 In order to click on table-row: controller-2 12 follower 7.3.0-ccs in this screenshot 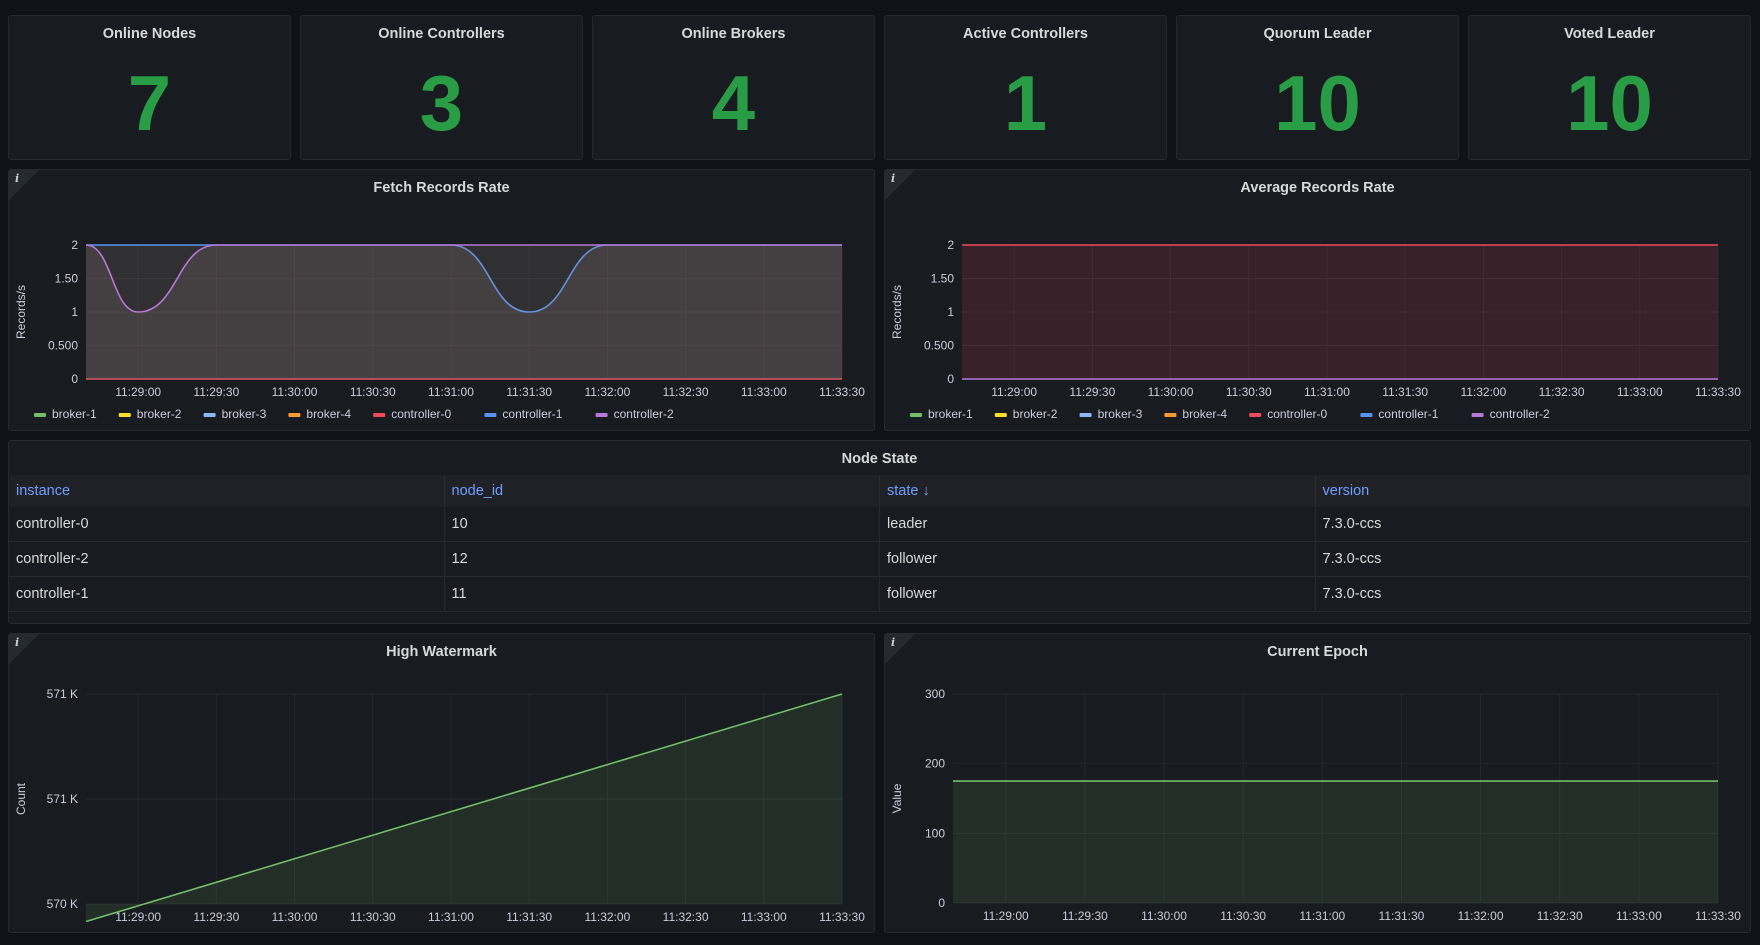, I will do `click(879, 559)`.